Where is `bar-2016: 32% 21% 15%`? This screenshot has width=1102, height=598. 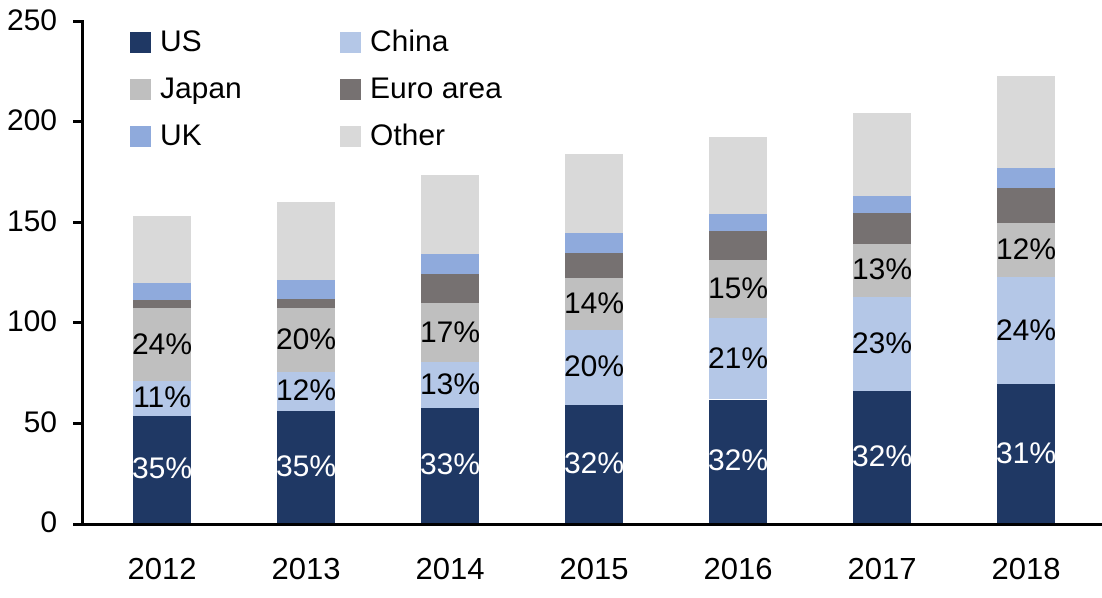 bar-2016: 32% 21% 15% is located at coordinates (738, 261).